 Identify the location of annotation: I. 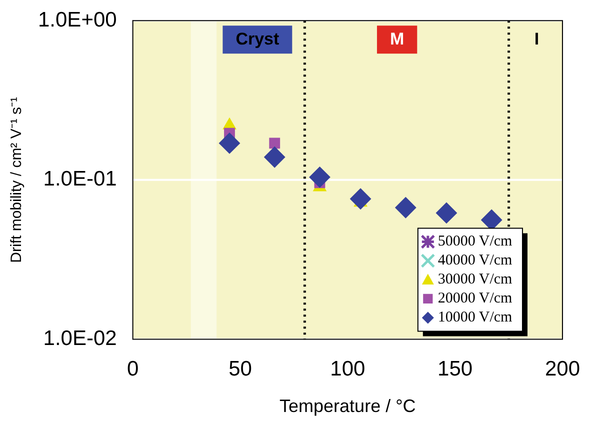
(537, 38).